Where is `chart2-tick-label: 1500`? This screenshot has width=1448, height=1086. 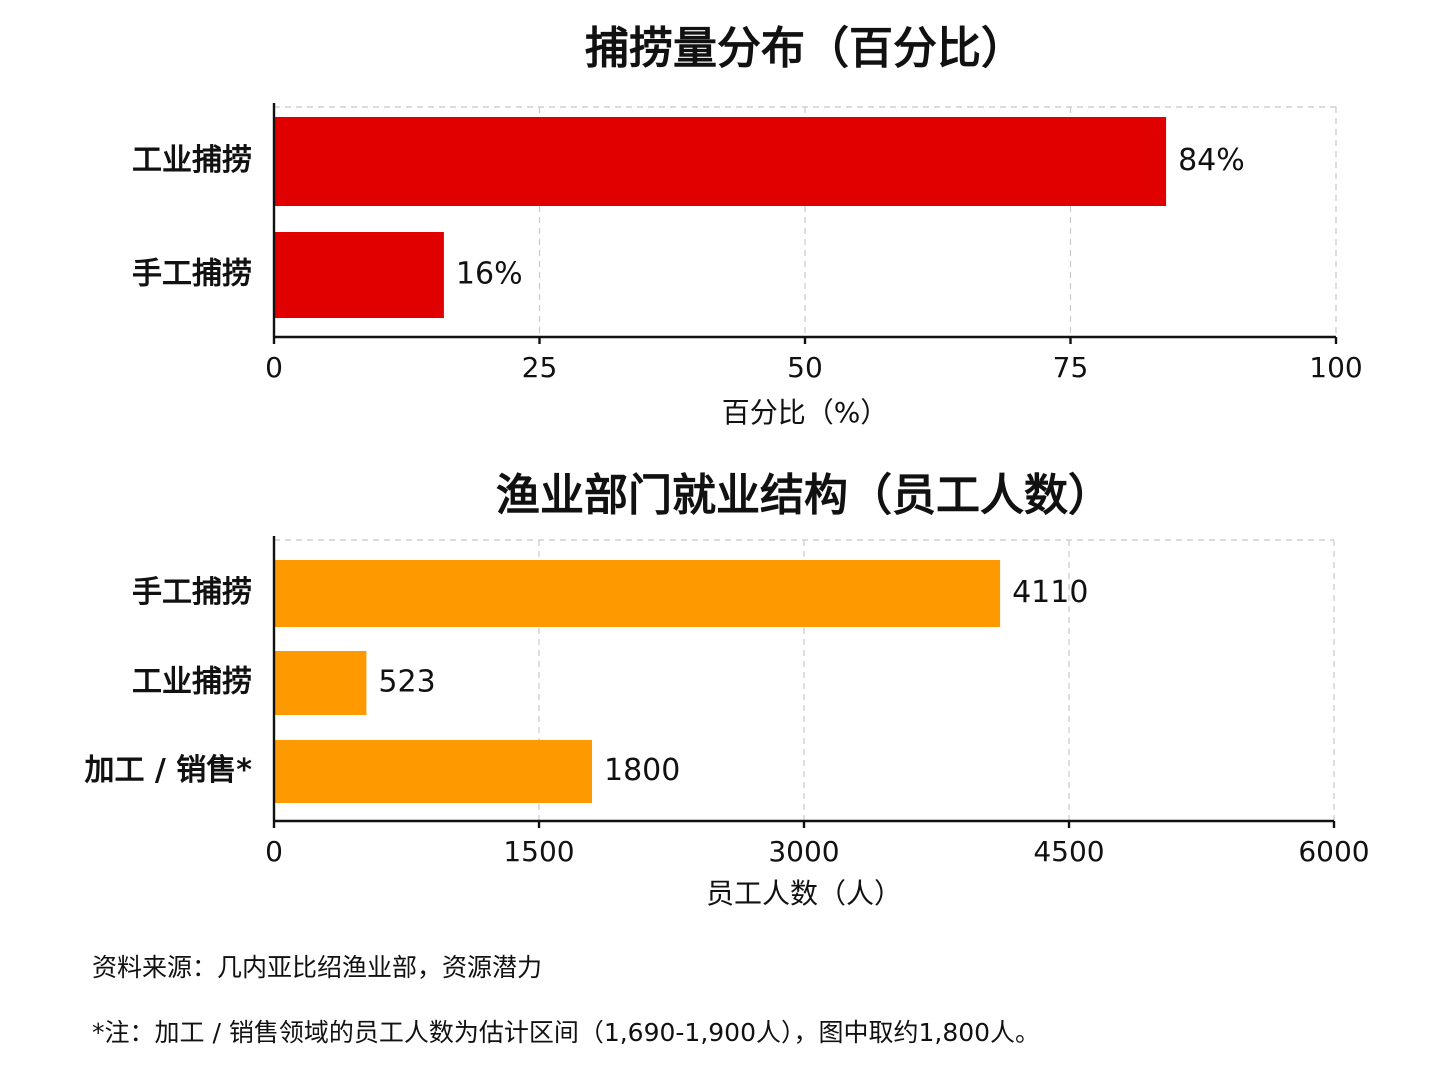
chart2-tick-label: 1500 is located at coordinates (538, 851).